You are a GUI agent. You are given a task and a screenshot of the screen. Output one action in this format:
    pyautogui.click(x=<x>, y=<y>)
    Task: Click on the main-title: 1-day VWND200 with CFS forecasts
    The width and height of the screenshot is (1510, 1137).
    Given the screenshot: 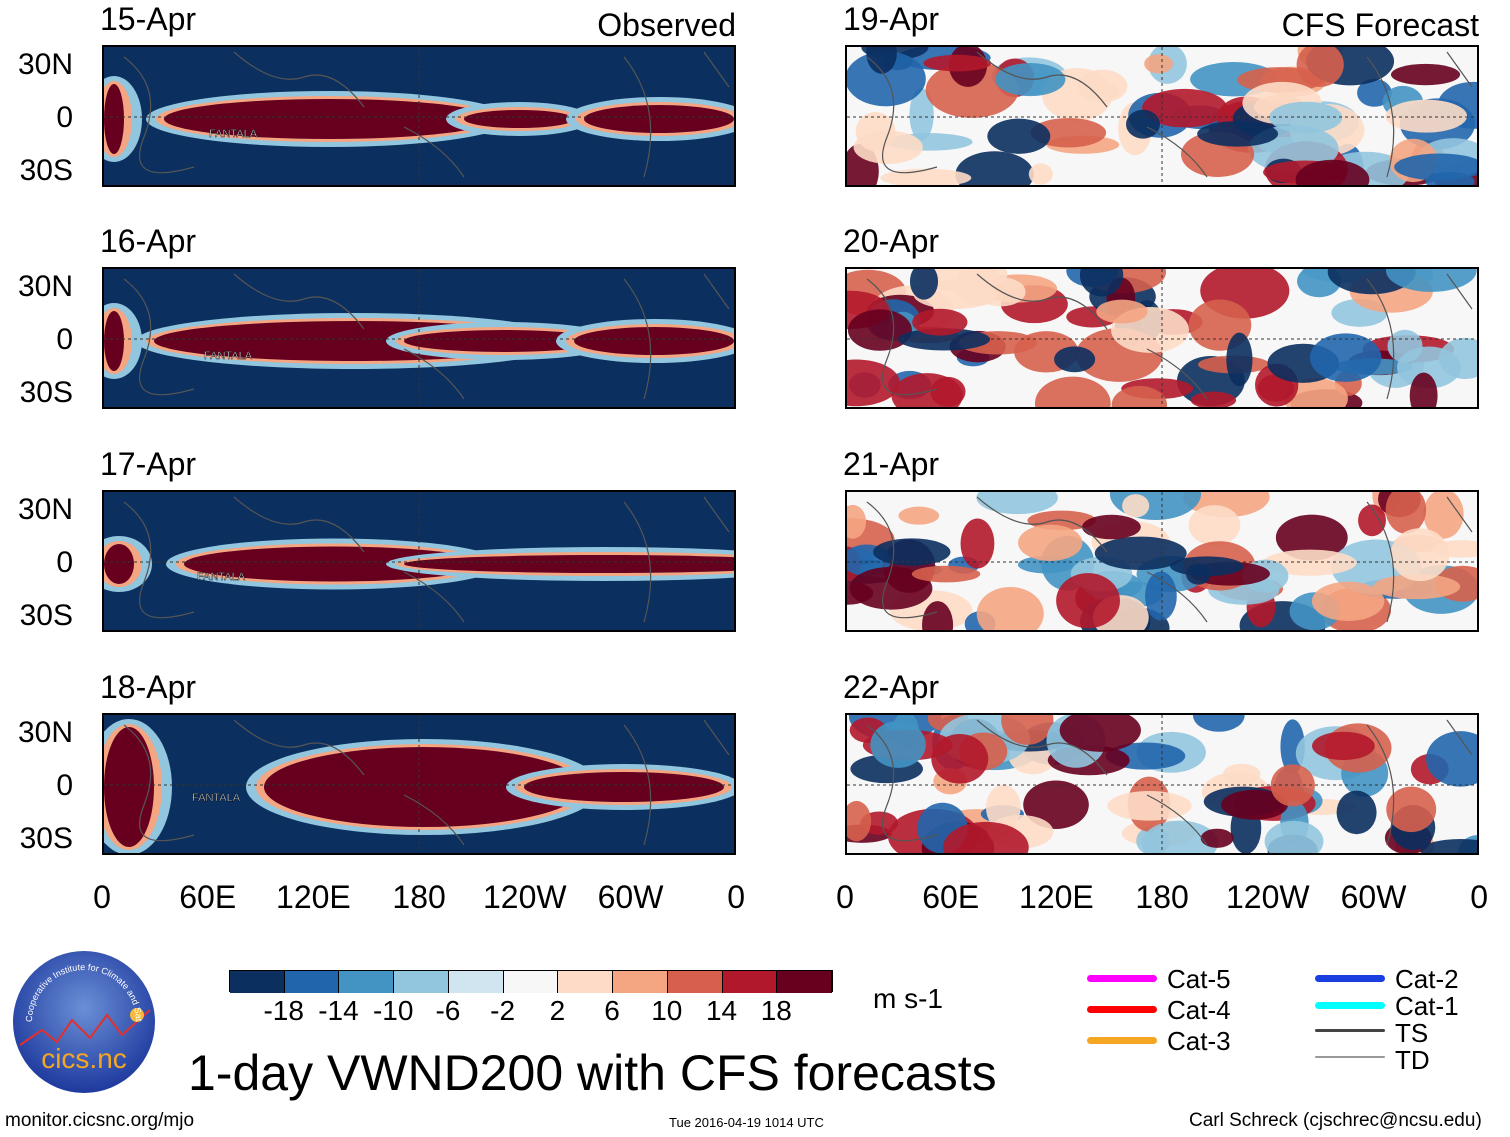 What is the action you would take?
    pyautogui.click(x=592, y=1073)
    